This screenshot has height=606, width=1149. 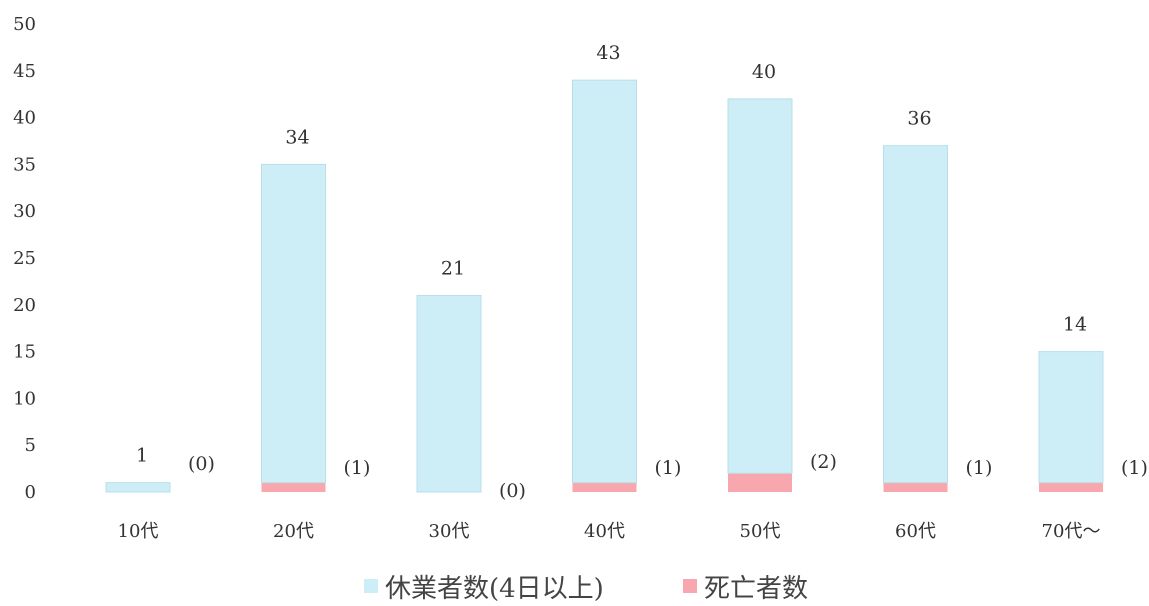 What do you see at coordinates (764, 72) in the screenshot?
I see `bar-value-label: 40` at bounding box center [764, 72].